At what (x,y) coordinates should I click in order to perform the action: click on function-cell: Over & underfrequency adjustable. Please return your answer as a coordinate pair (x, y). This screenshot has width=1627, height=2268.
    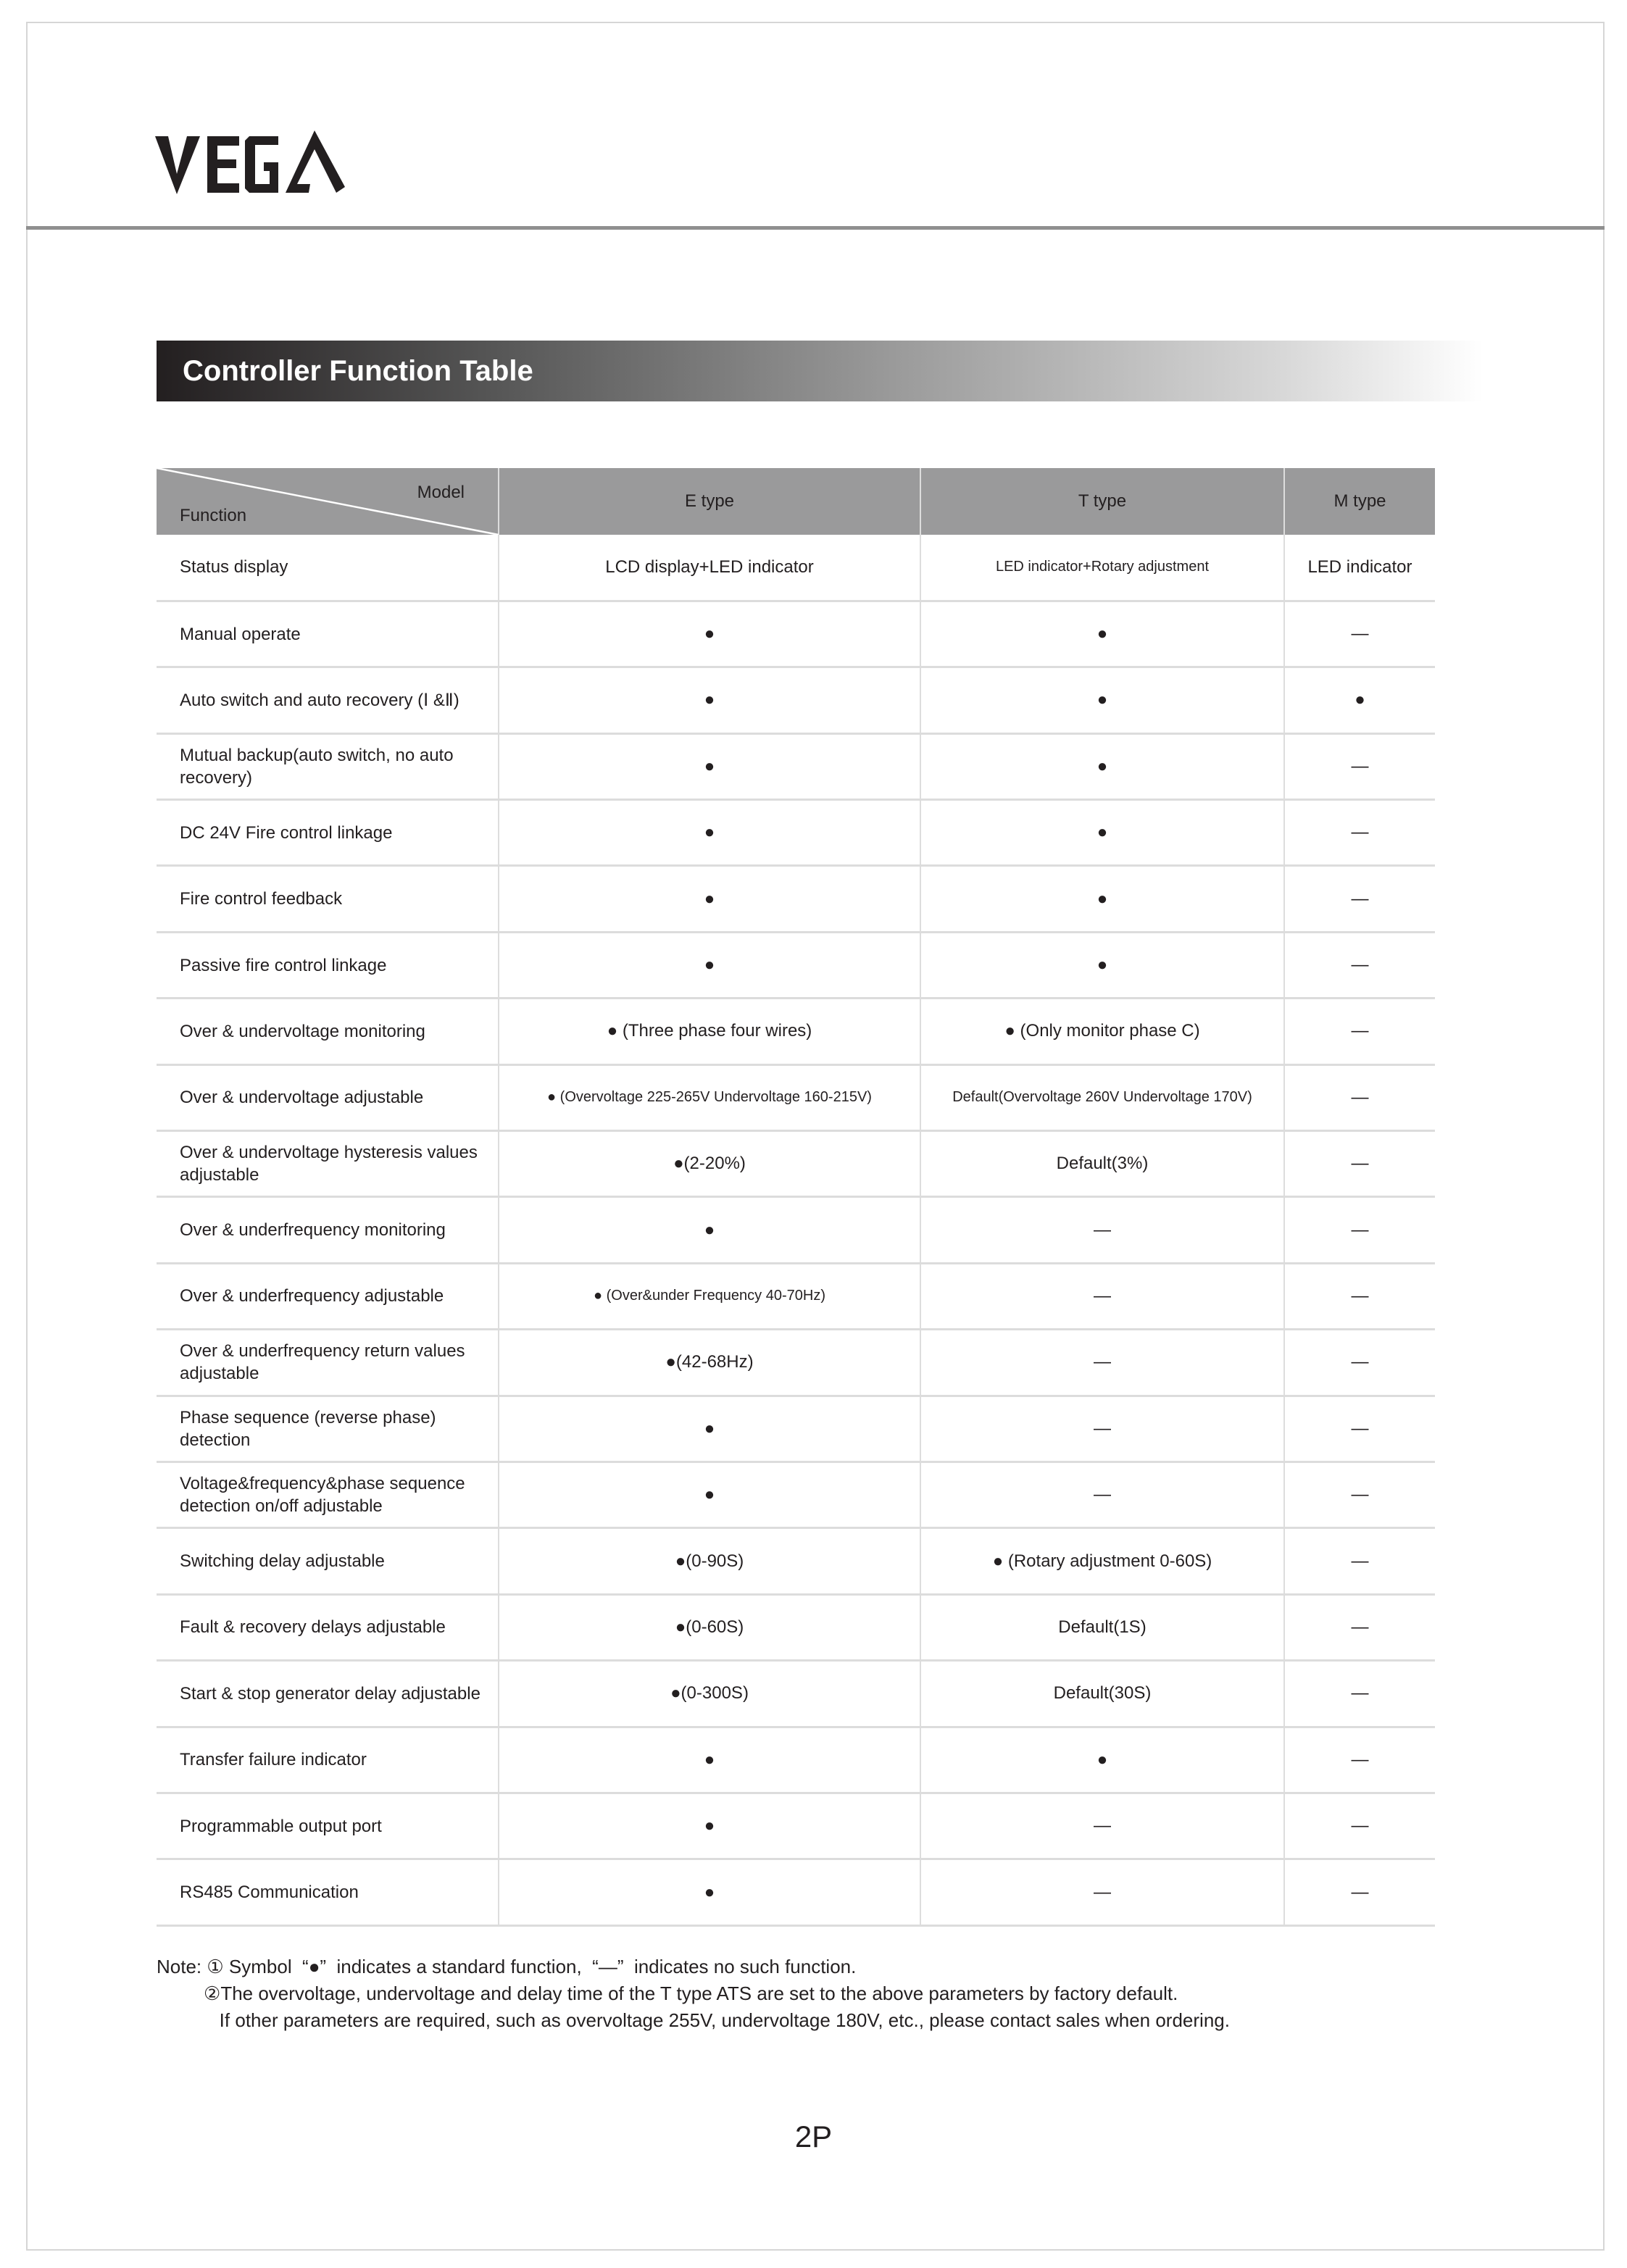
    Looking at the image, I should click on (328, 1297).